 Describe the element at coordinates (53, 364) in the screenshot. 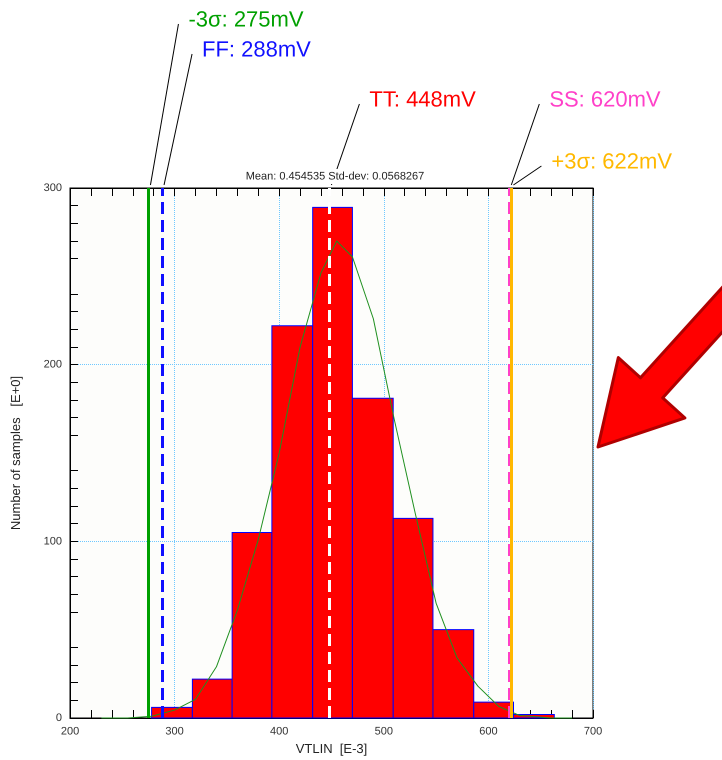

I see `y-tick-label: 200` at that location.